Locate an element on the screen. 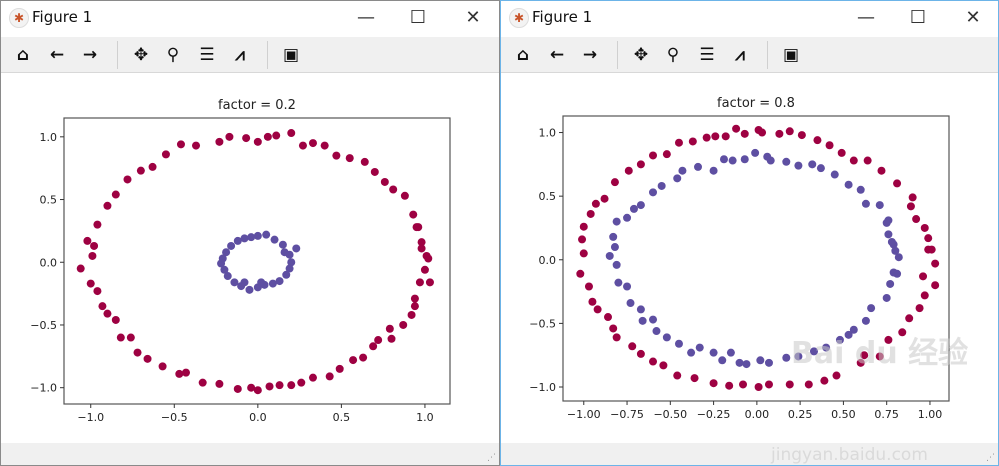 The width and height of the screenshot is (999, 466). y-tick-label: 0.5 is located at coordinates (49, 200).